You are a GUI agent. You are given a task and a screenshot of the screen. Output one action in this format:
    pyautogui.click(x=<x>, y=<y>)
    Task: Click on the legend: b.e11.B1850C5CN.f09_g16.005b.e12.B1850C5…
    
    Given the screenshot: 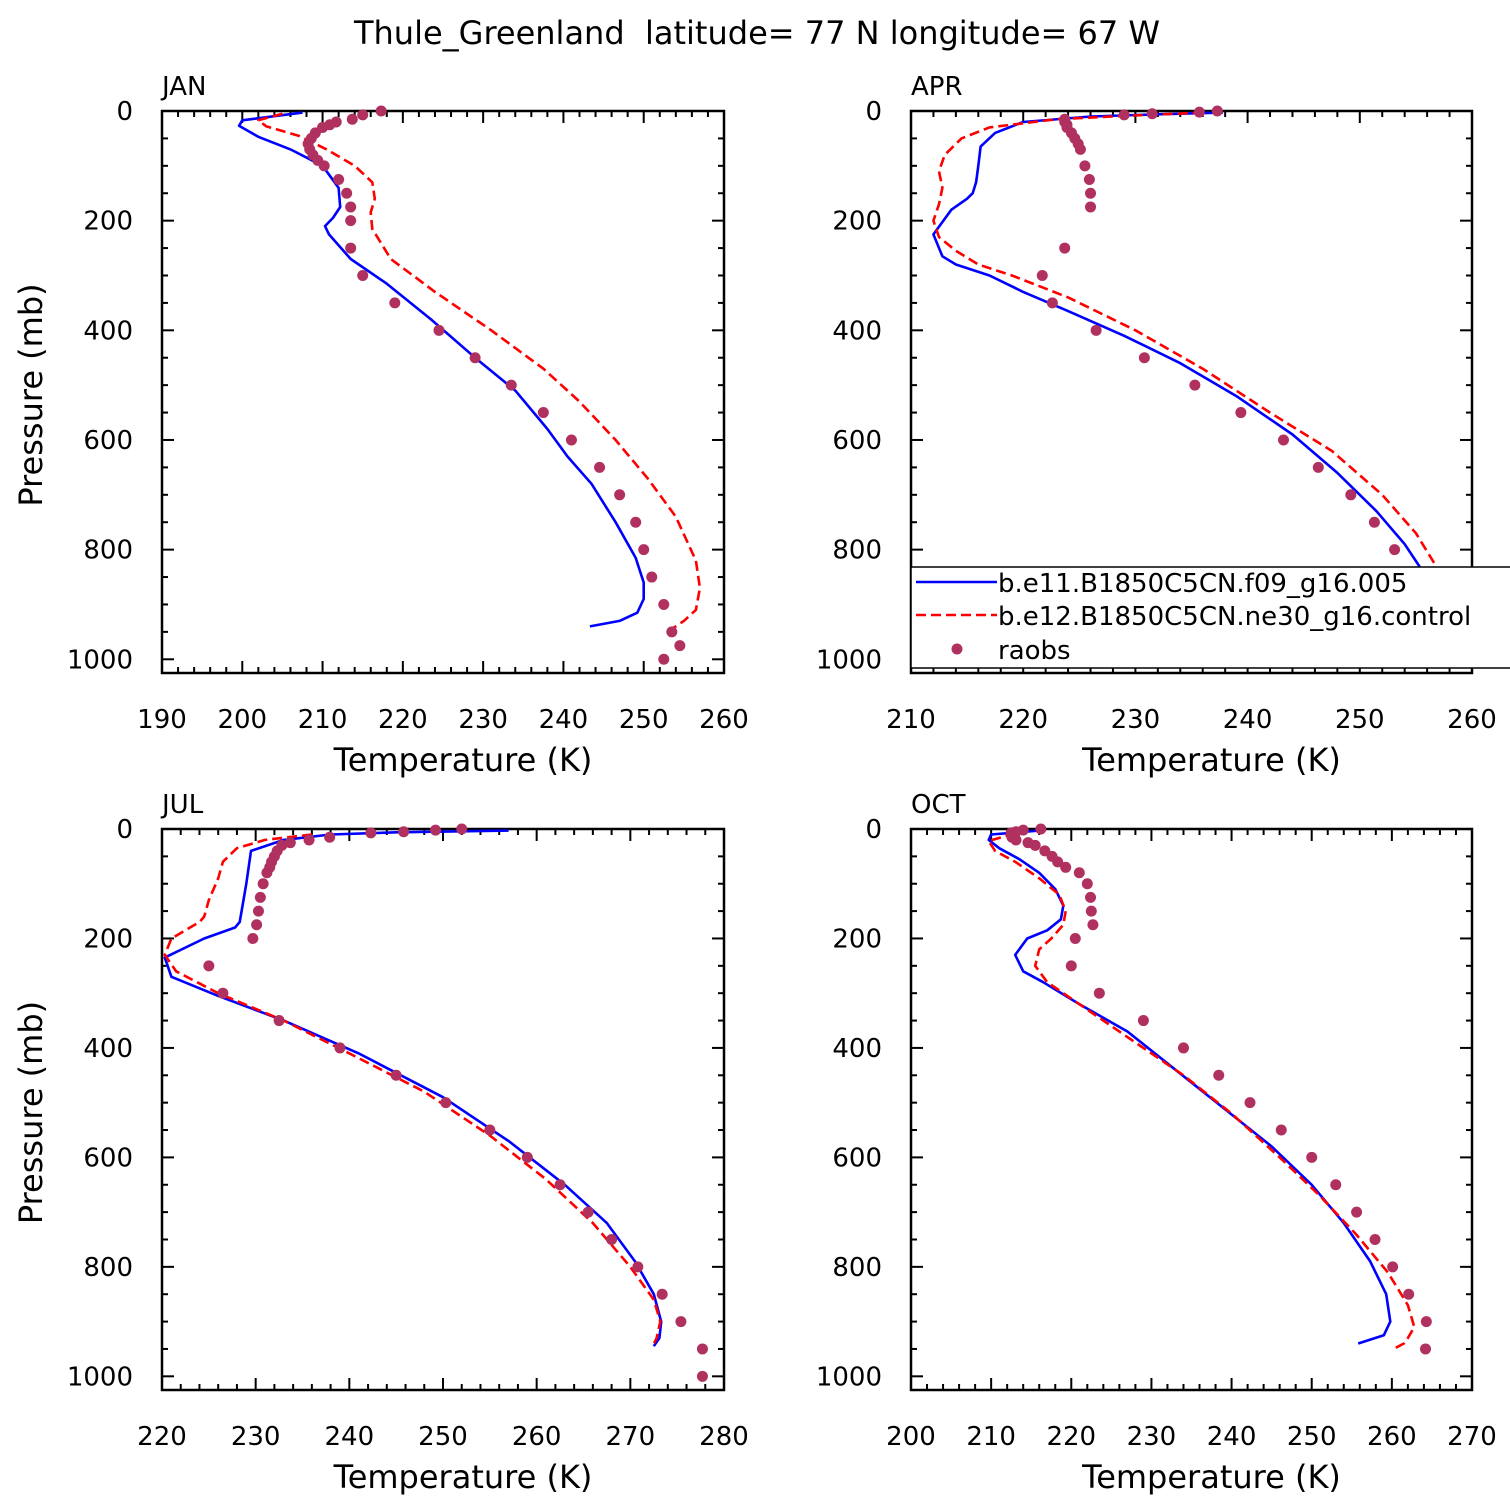 What is the action you would take?
    pyautogui.click(x=1210, y=617)
    